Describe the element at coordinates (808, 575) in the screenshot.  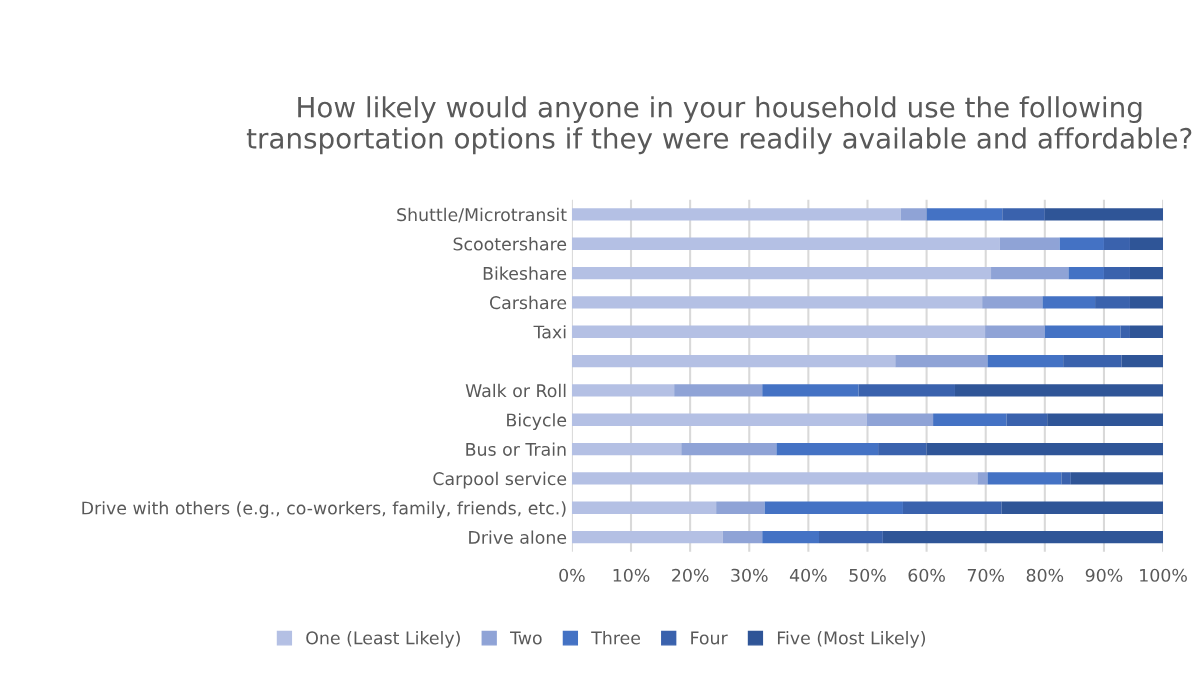
I see `x-tick-label: 40%` at that location.